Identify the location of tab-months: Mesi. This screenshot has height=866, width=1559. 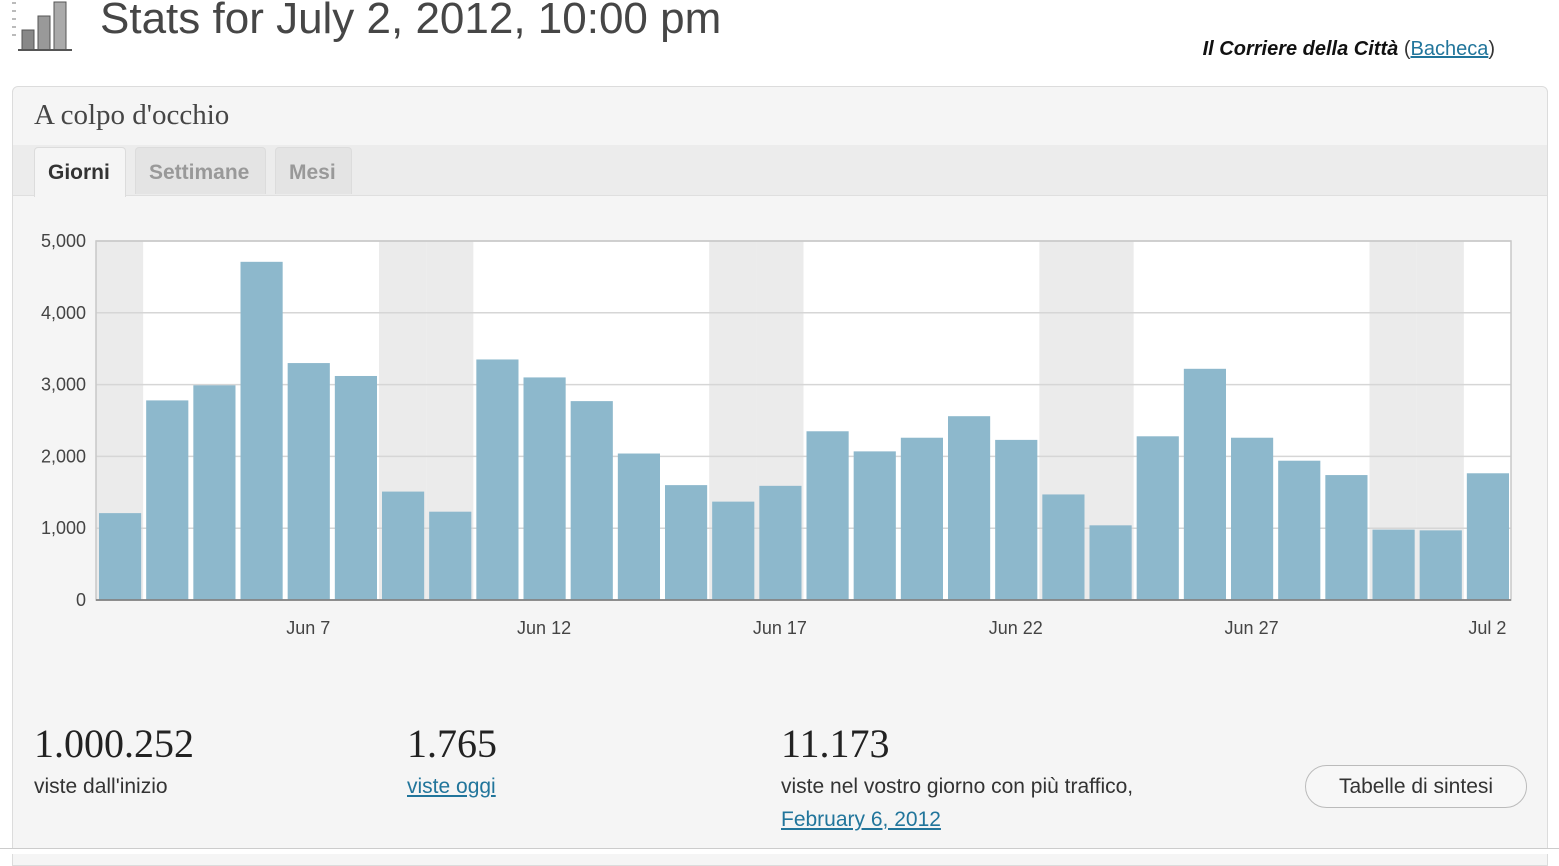
(313, 170).